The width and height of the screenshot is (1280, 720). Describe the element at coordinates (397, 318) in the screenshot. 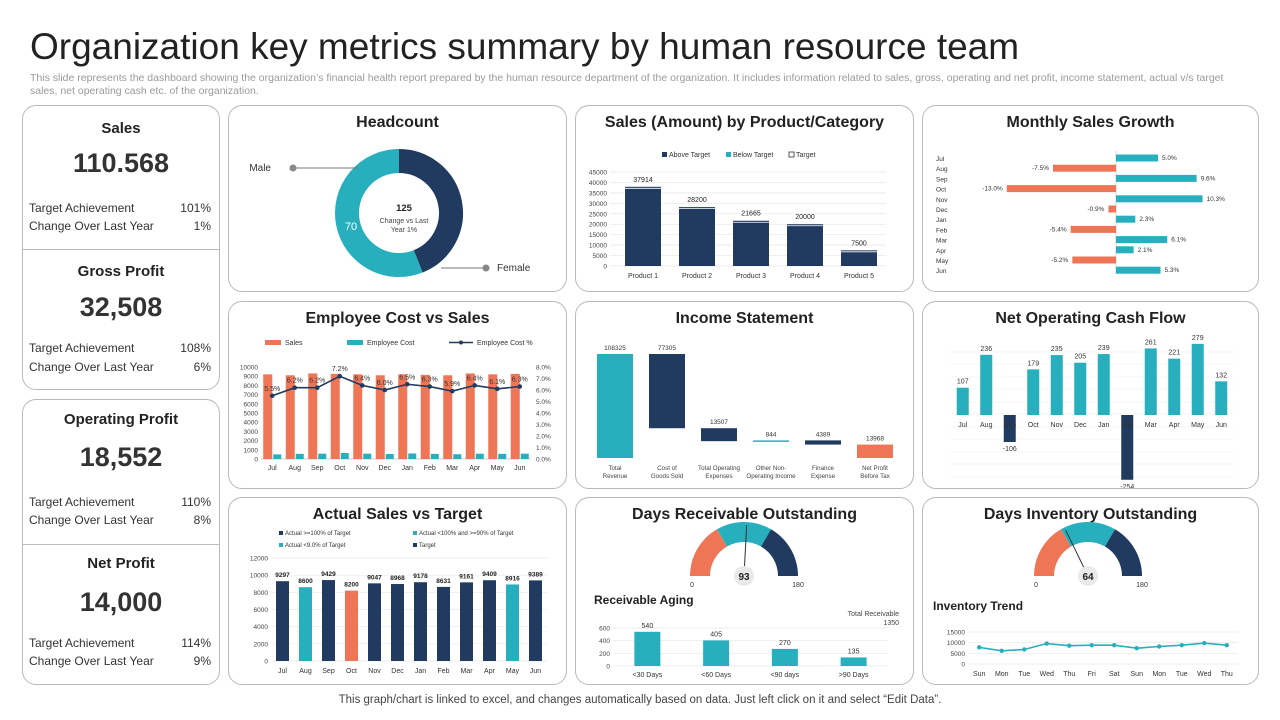

I see `card-title: Employee Cost vs Sales` at that location.